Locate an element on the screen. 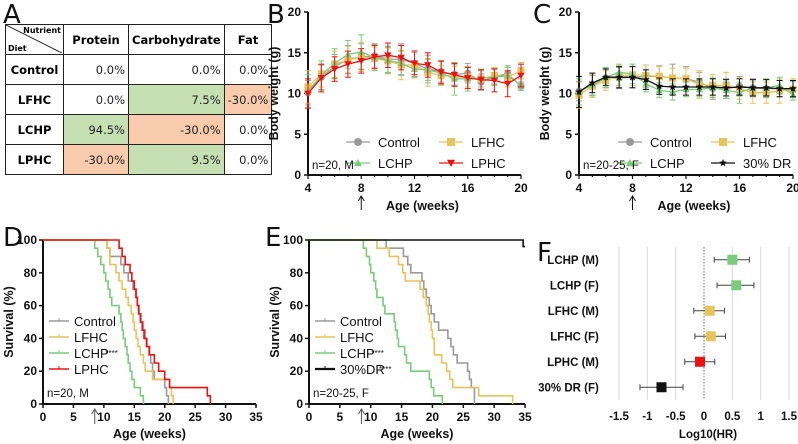  survival-curve-lphc is located at coordinates (127, 321).